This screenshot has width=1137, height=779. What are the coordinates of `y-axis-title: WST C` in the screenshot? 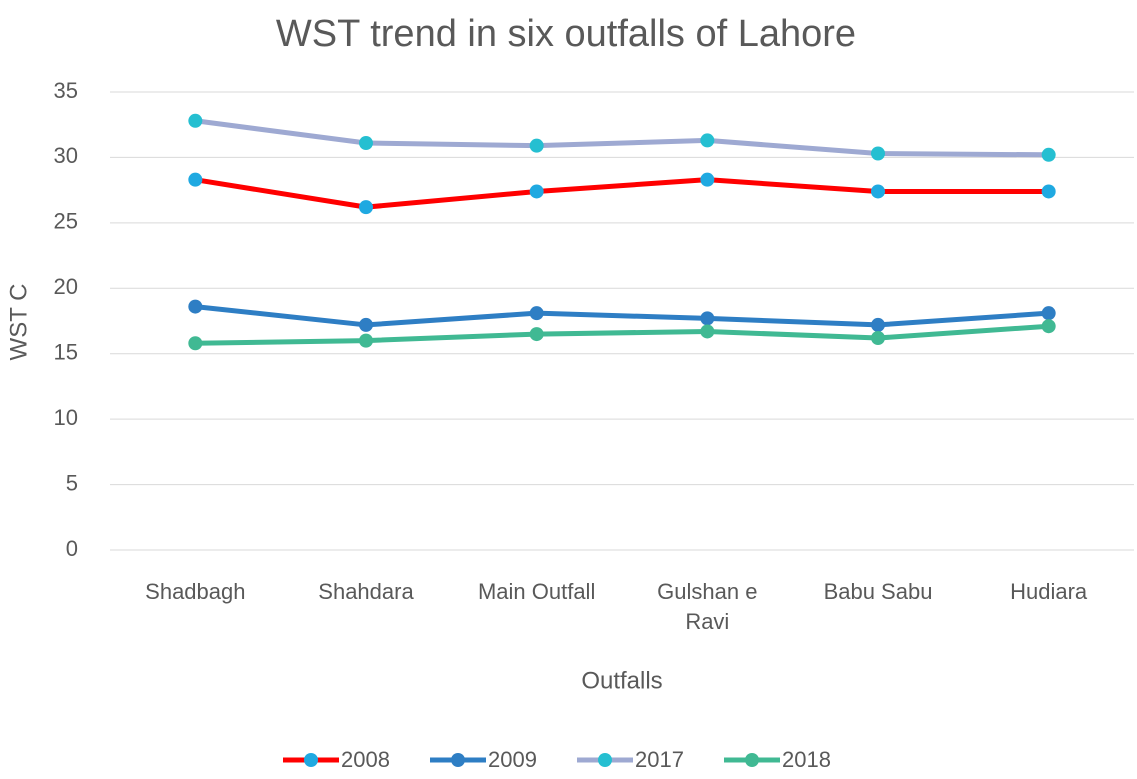 It's located at (18, 322).